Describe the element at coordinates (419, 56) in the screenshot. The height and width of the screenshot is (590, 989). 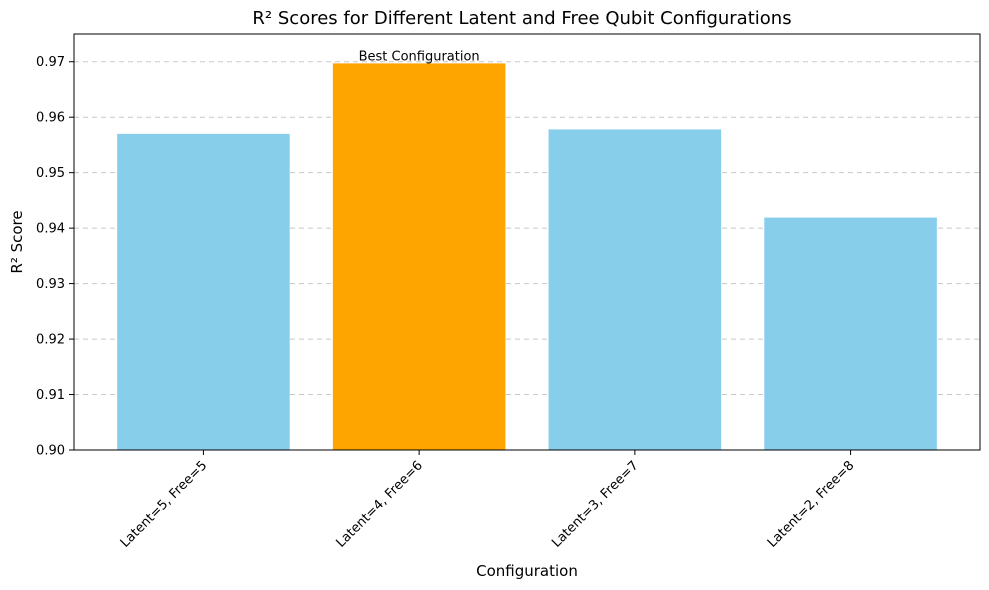
I see `best-configuration-annotation: Best Configuration` at that location.